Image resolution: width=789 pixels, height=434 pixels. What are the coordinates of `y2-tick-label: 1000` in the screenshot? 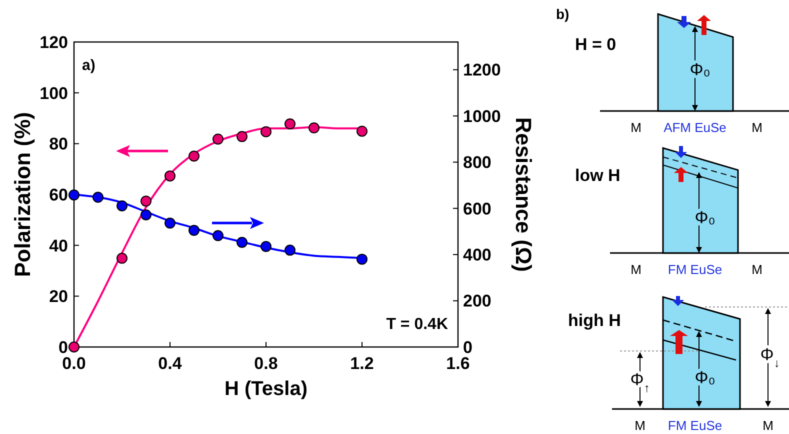 It's located at (482, 116).